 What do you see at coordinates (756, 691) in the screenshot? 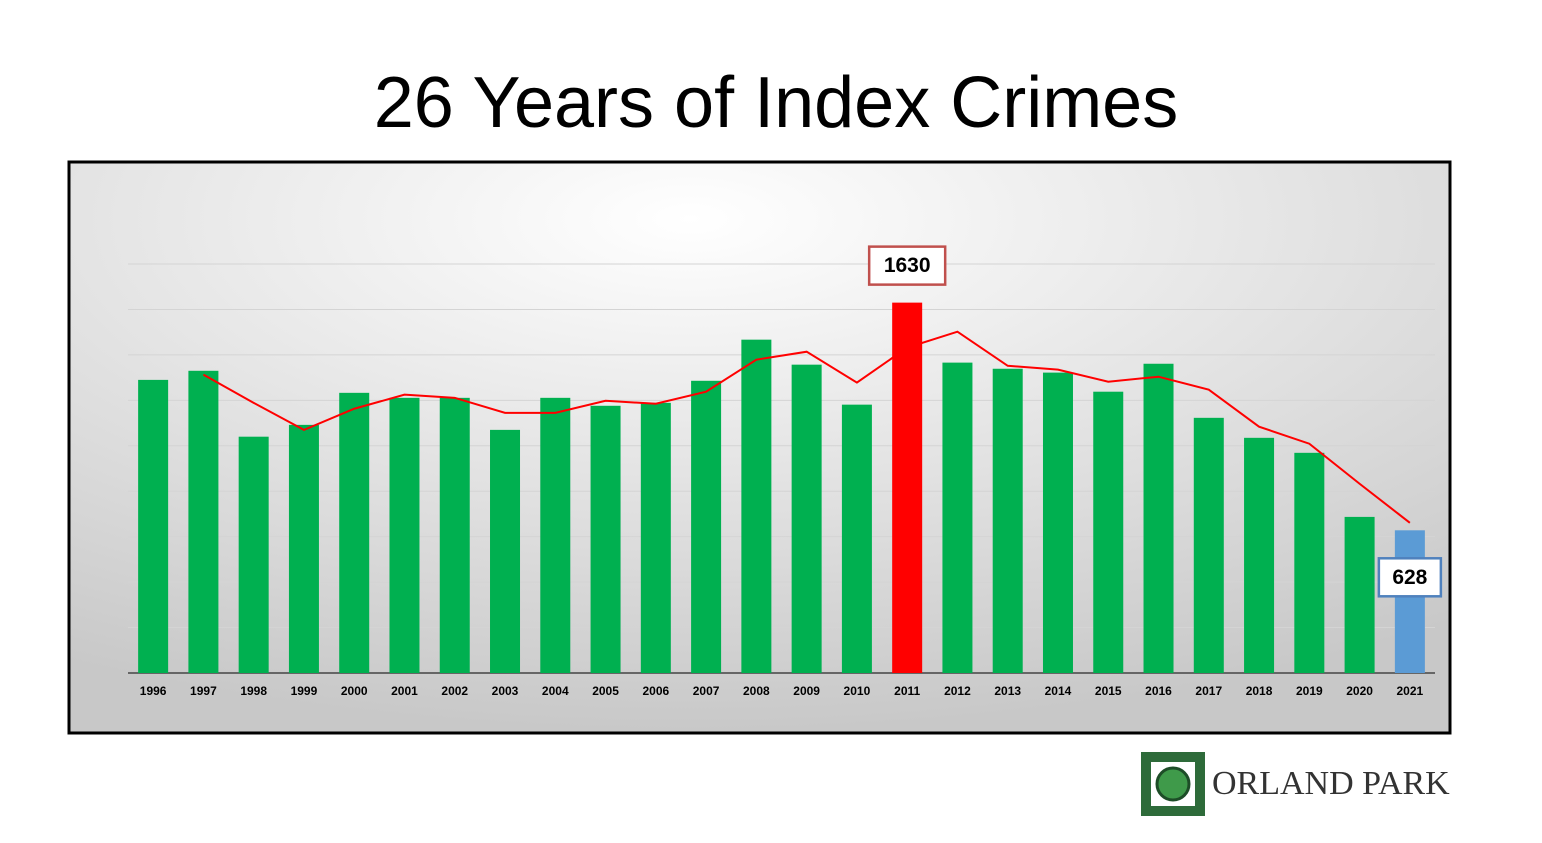
I see `x-tick-label: 2008` at bounding box center [756, 691].